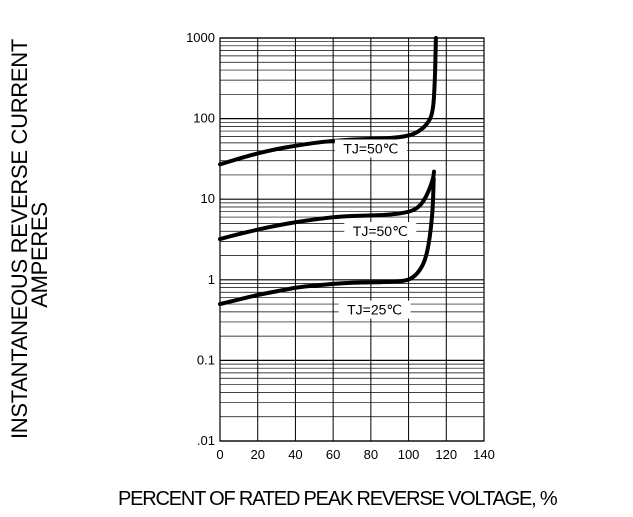  What do you see at coordinates (295, 454) in the screenshot?
I see `x-tick-label: 40` at bounding box center [295, 454].